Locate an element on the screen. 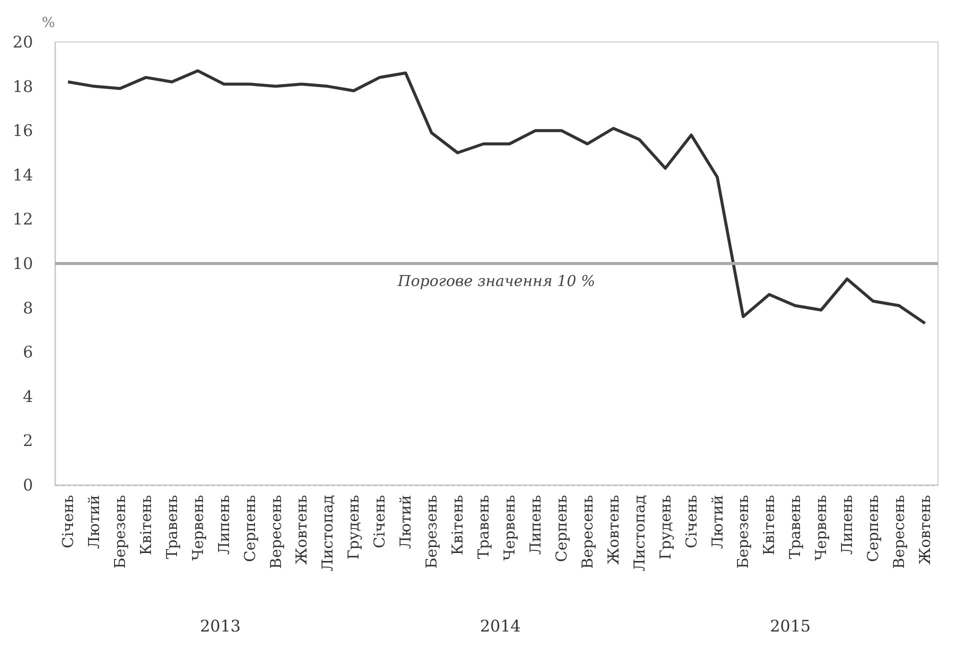  y-axis-title: % is located at coordinates (48, 23).